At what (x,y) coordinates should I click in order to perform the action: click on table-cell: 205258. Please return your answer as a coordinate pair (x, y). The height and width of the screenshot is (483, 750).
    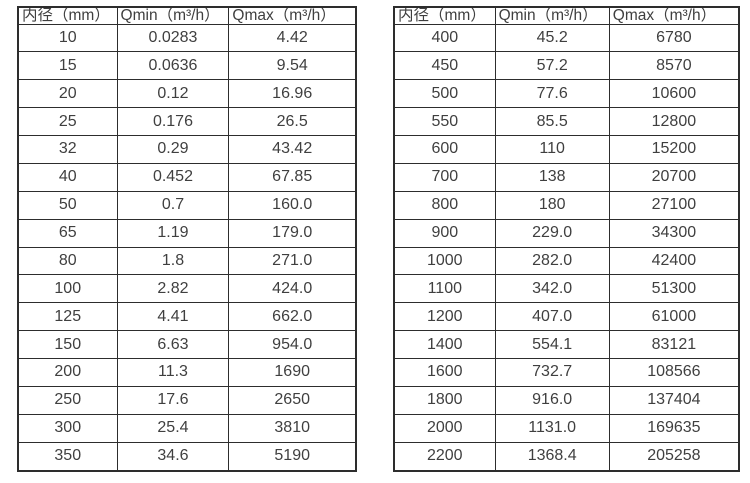
    Looking at the image, I should click on (674, 456).